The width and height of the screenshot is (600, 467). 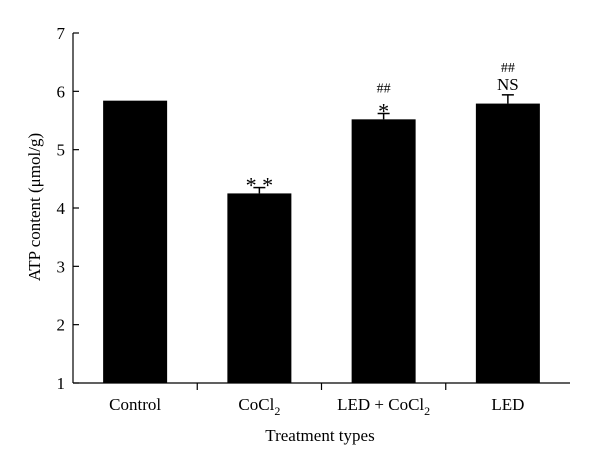 I want to click on significance-label: *, so click(x=383, y=111).